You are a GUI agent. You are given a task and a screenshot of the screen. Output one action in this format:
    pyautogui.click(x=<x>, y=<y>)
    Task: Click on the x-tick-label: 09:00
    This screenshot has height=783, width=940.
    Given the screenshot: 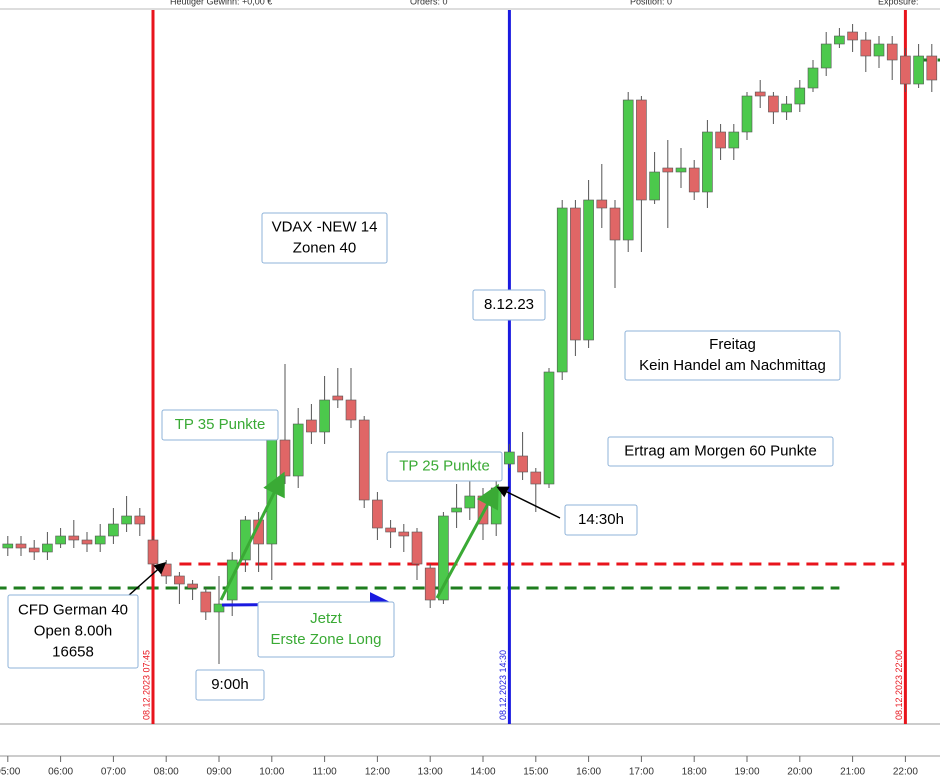 What is the action you would take?
    pyautogui.click(x=218, y=772)
    